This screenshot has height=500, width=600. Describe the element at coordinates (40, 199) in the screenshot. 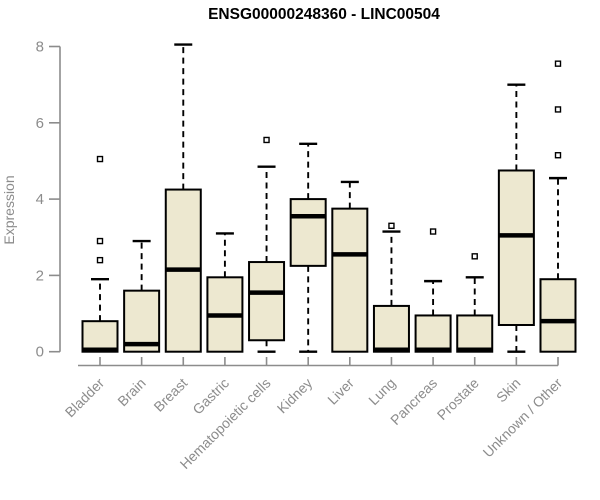

I see `y-axis-tick-label: 4` at that location.